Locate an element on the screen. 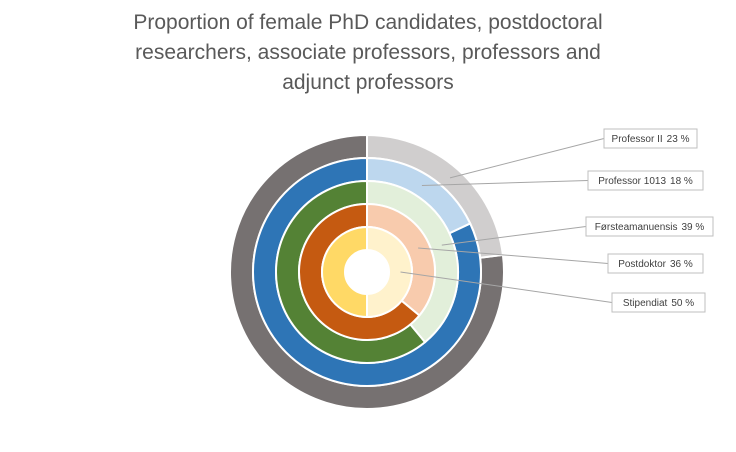 The image size is (736, 452). series-name: Stipendiat is located at coordinates (645, 303).